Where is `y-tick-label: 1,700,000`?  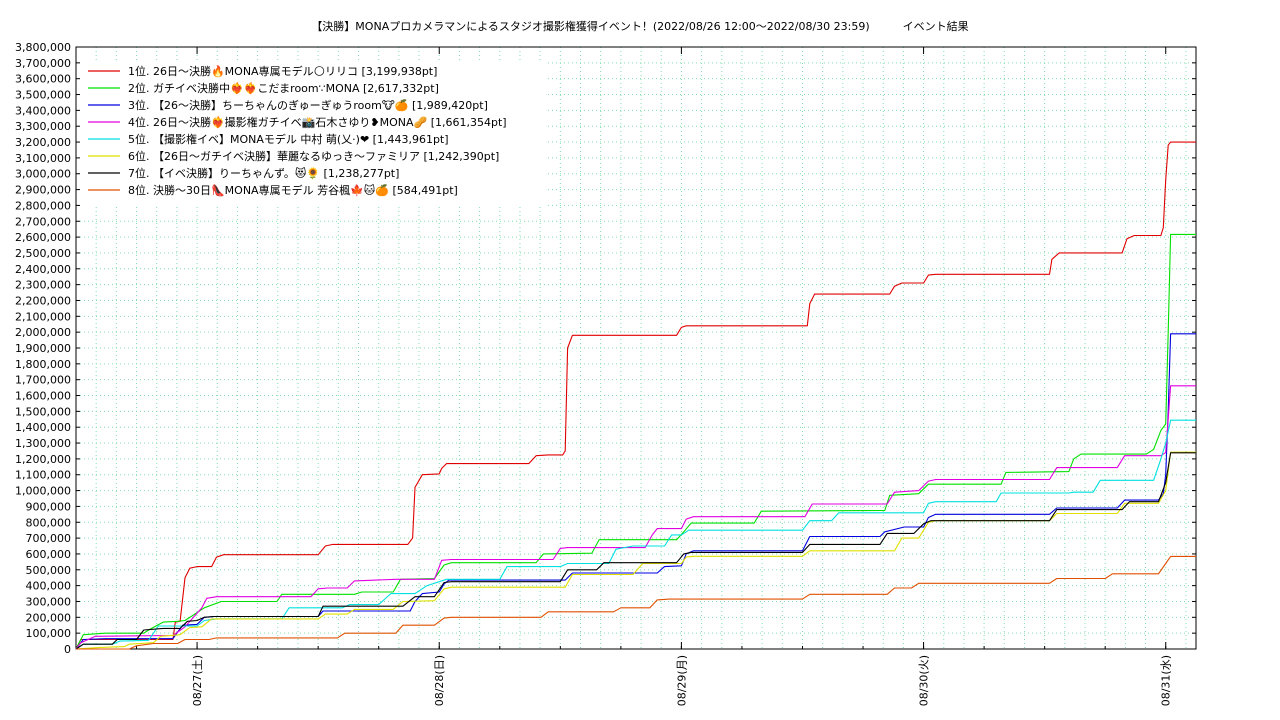
y-tick-label: 1,700,000 is located at coordinates (43, 380).